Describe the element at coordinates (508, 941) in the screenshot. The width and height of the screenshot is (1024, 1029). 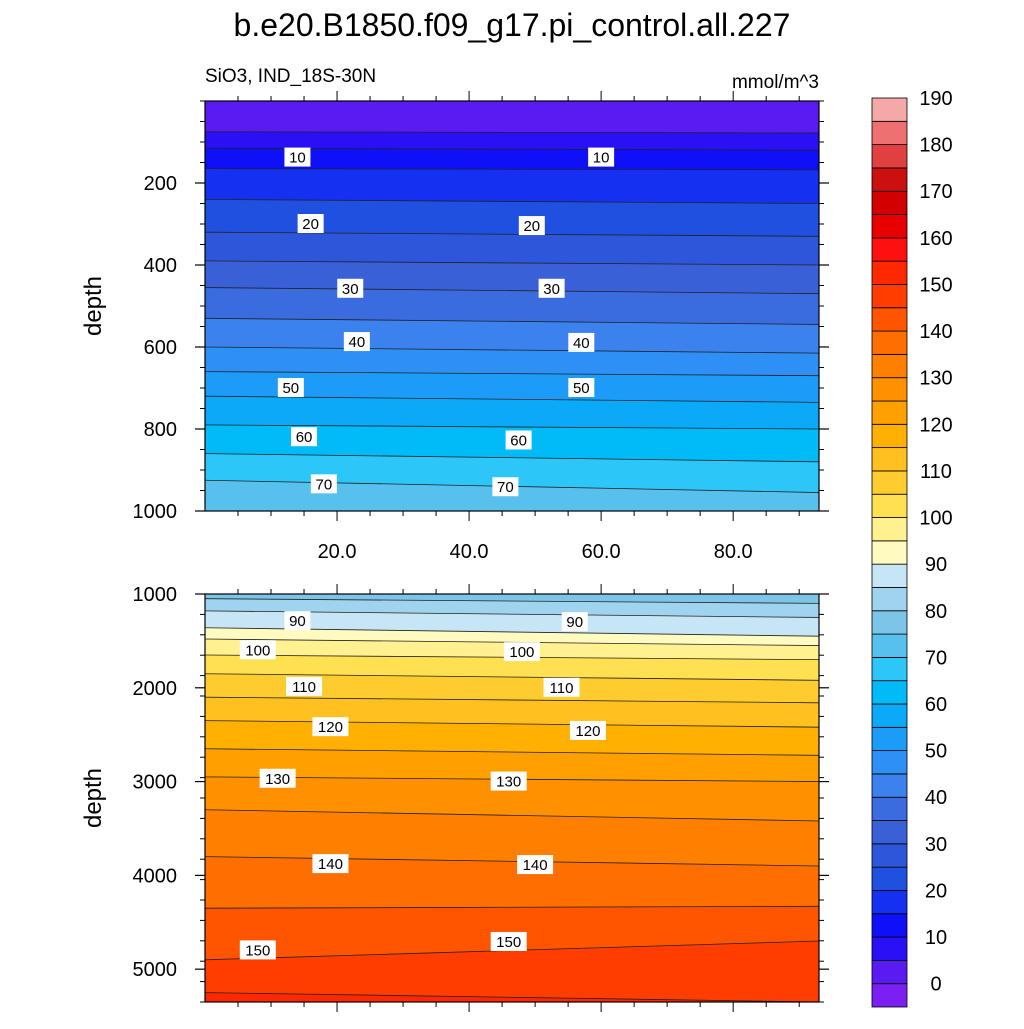
I see `contour-label: 150` at that location.